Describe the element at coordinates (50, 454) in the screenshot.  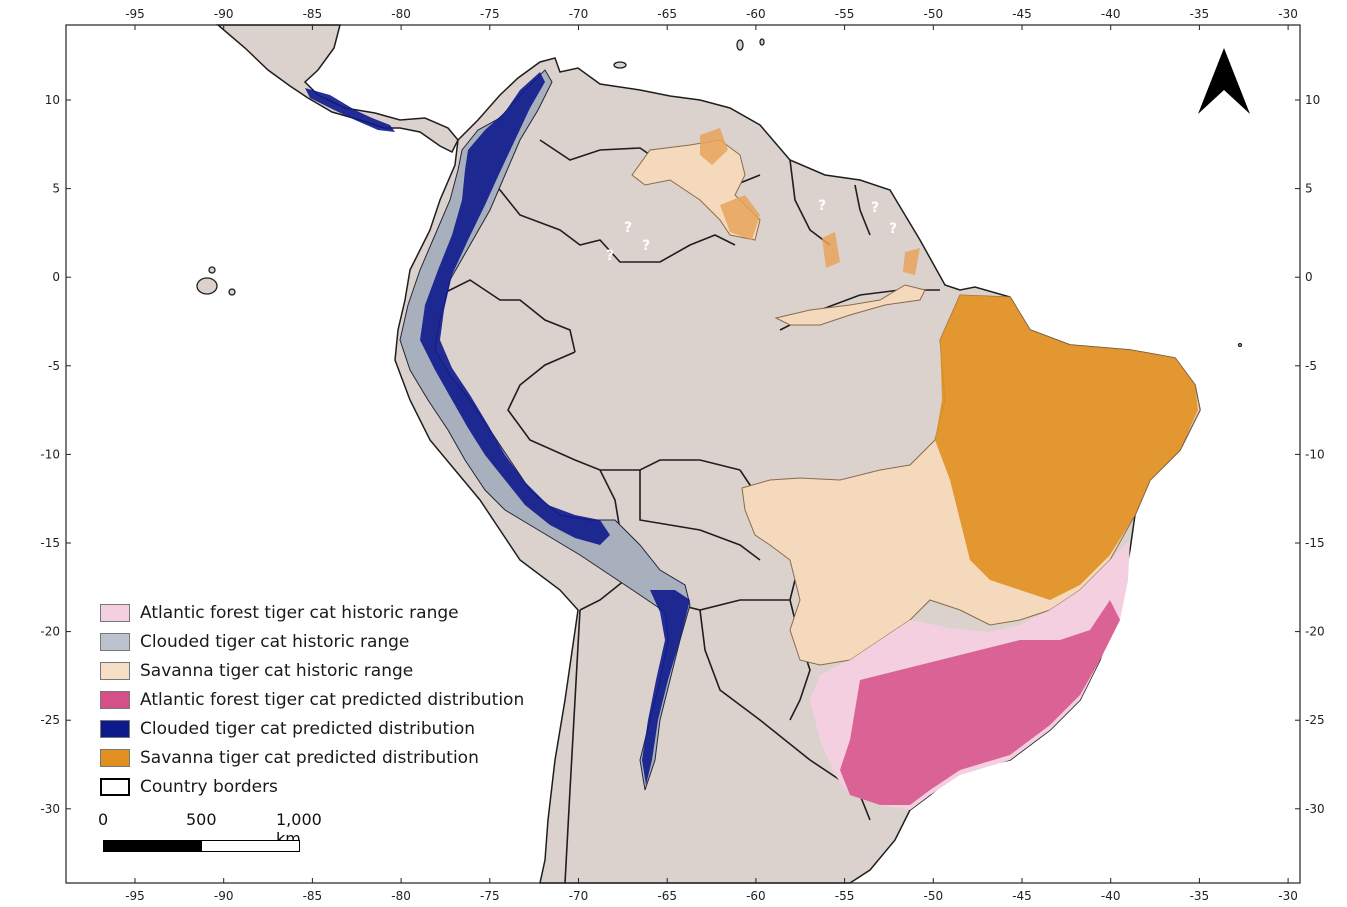
I see `y-tick-label-left: -10` at that location.